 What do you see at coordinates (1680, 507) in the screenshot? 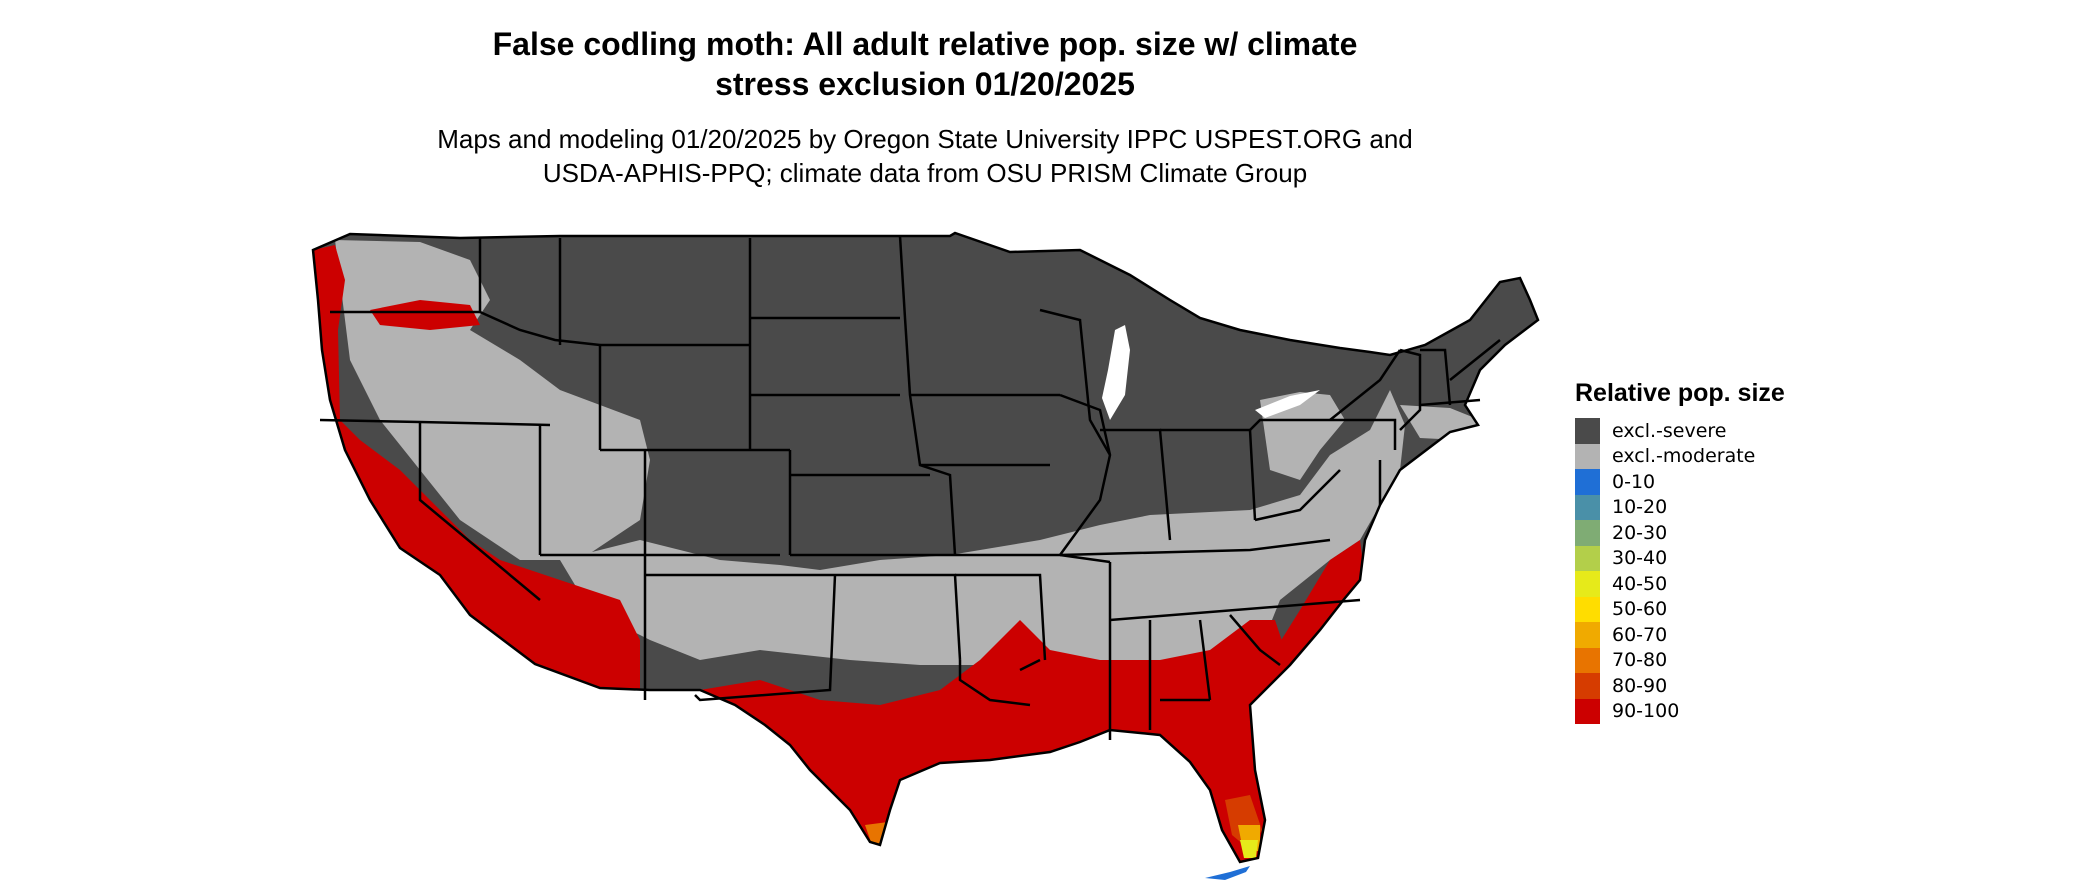
I see `legend-item: 10-20` at bounding box center [1680, 507].